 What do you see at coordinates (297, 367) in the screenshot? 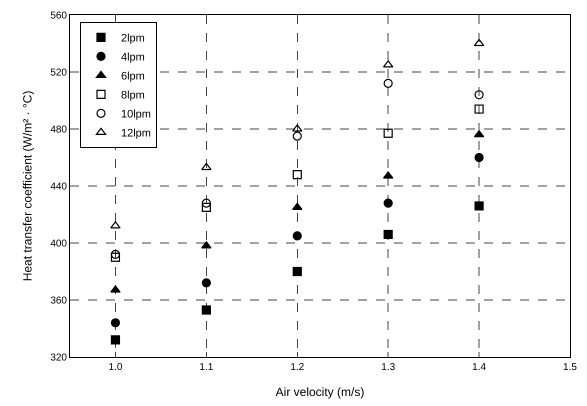
I see `x-tick-label: 1.2` at bounding box center [297, 367].